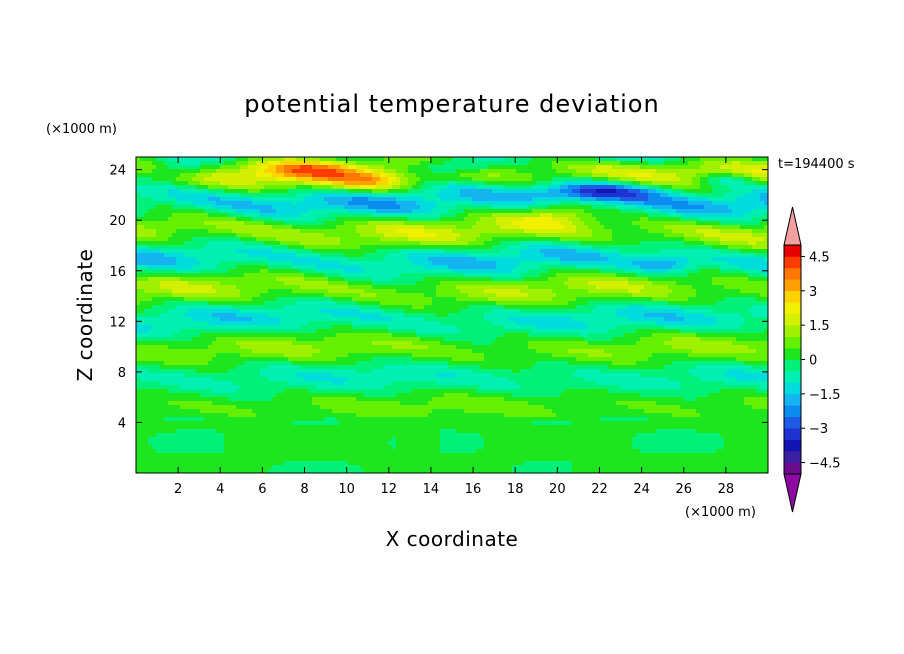 Image resolution: width=904 pixels, height=654 pixels. I want to click on colorbar-under-arrow, so click(792, 493).